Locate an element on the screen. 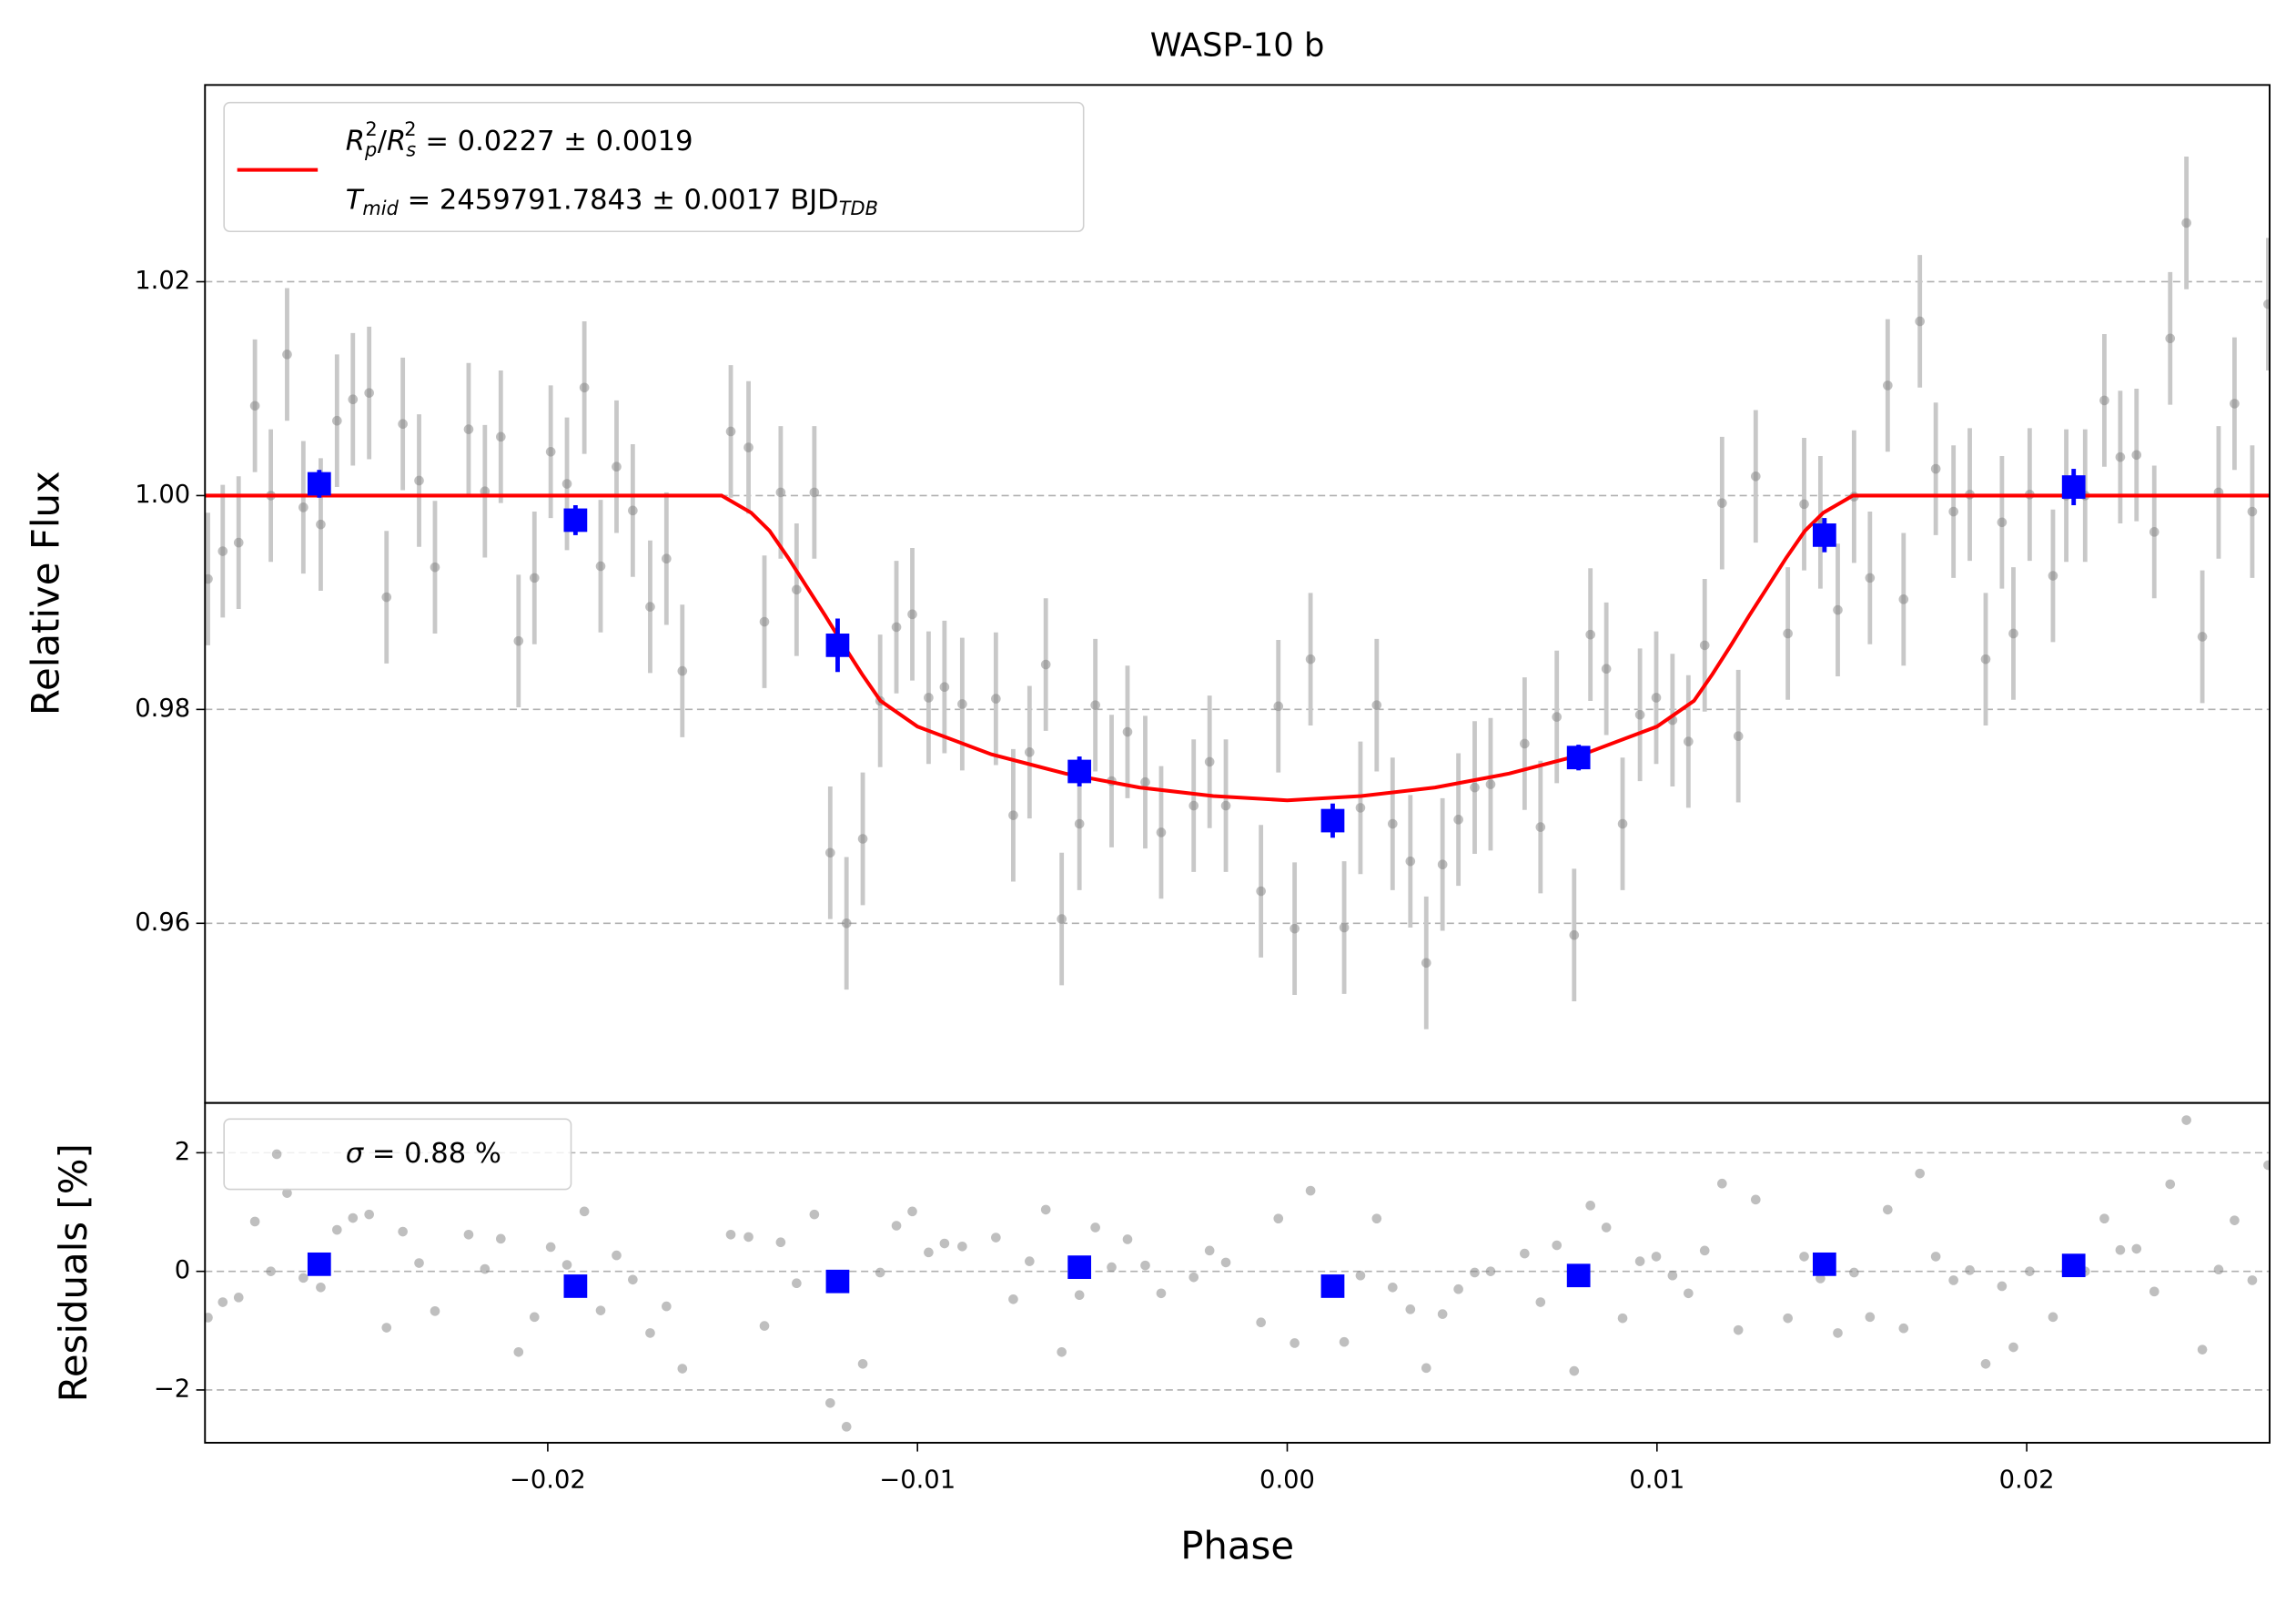 Image resolution: width=2296 pixels, height=1603 pixels. x-axis-label: Phase is located at coordinates (1237, 1545).